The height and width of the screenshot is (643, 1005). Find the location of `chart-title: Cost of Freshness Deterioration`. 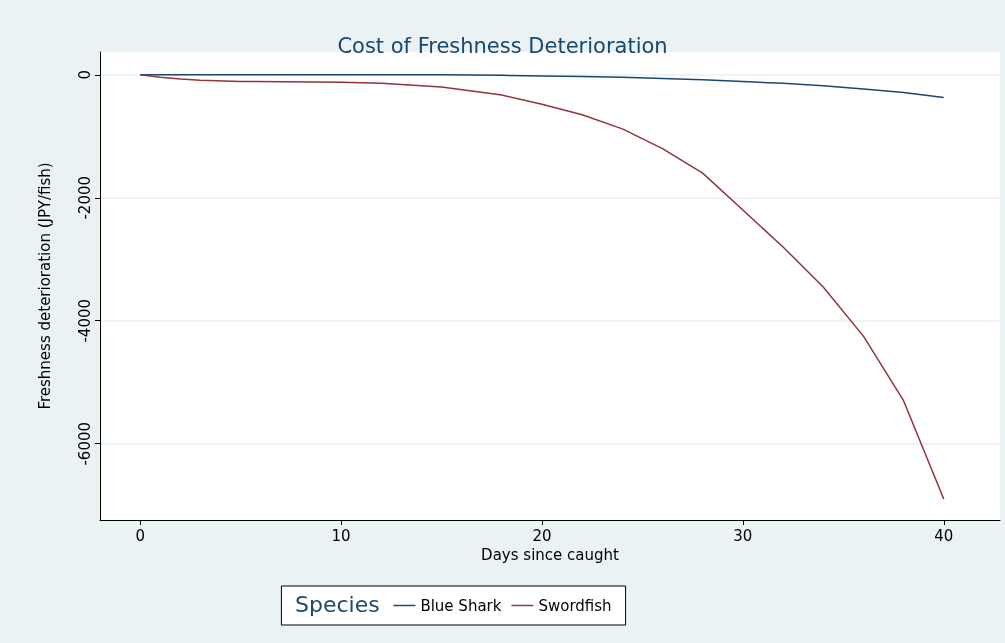

chart-title: Cost of Freshness Deterioration is located at coordinates (502, 45).